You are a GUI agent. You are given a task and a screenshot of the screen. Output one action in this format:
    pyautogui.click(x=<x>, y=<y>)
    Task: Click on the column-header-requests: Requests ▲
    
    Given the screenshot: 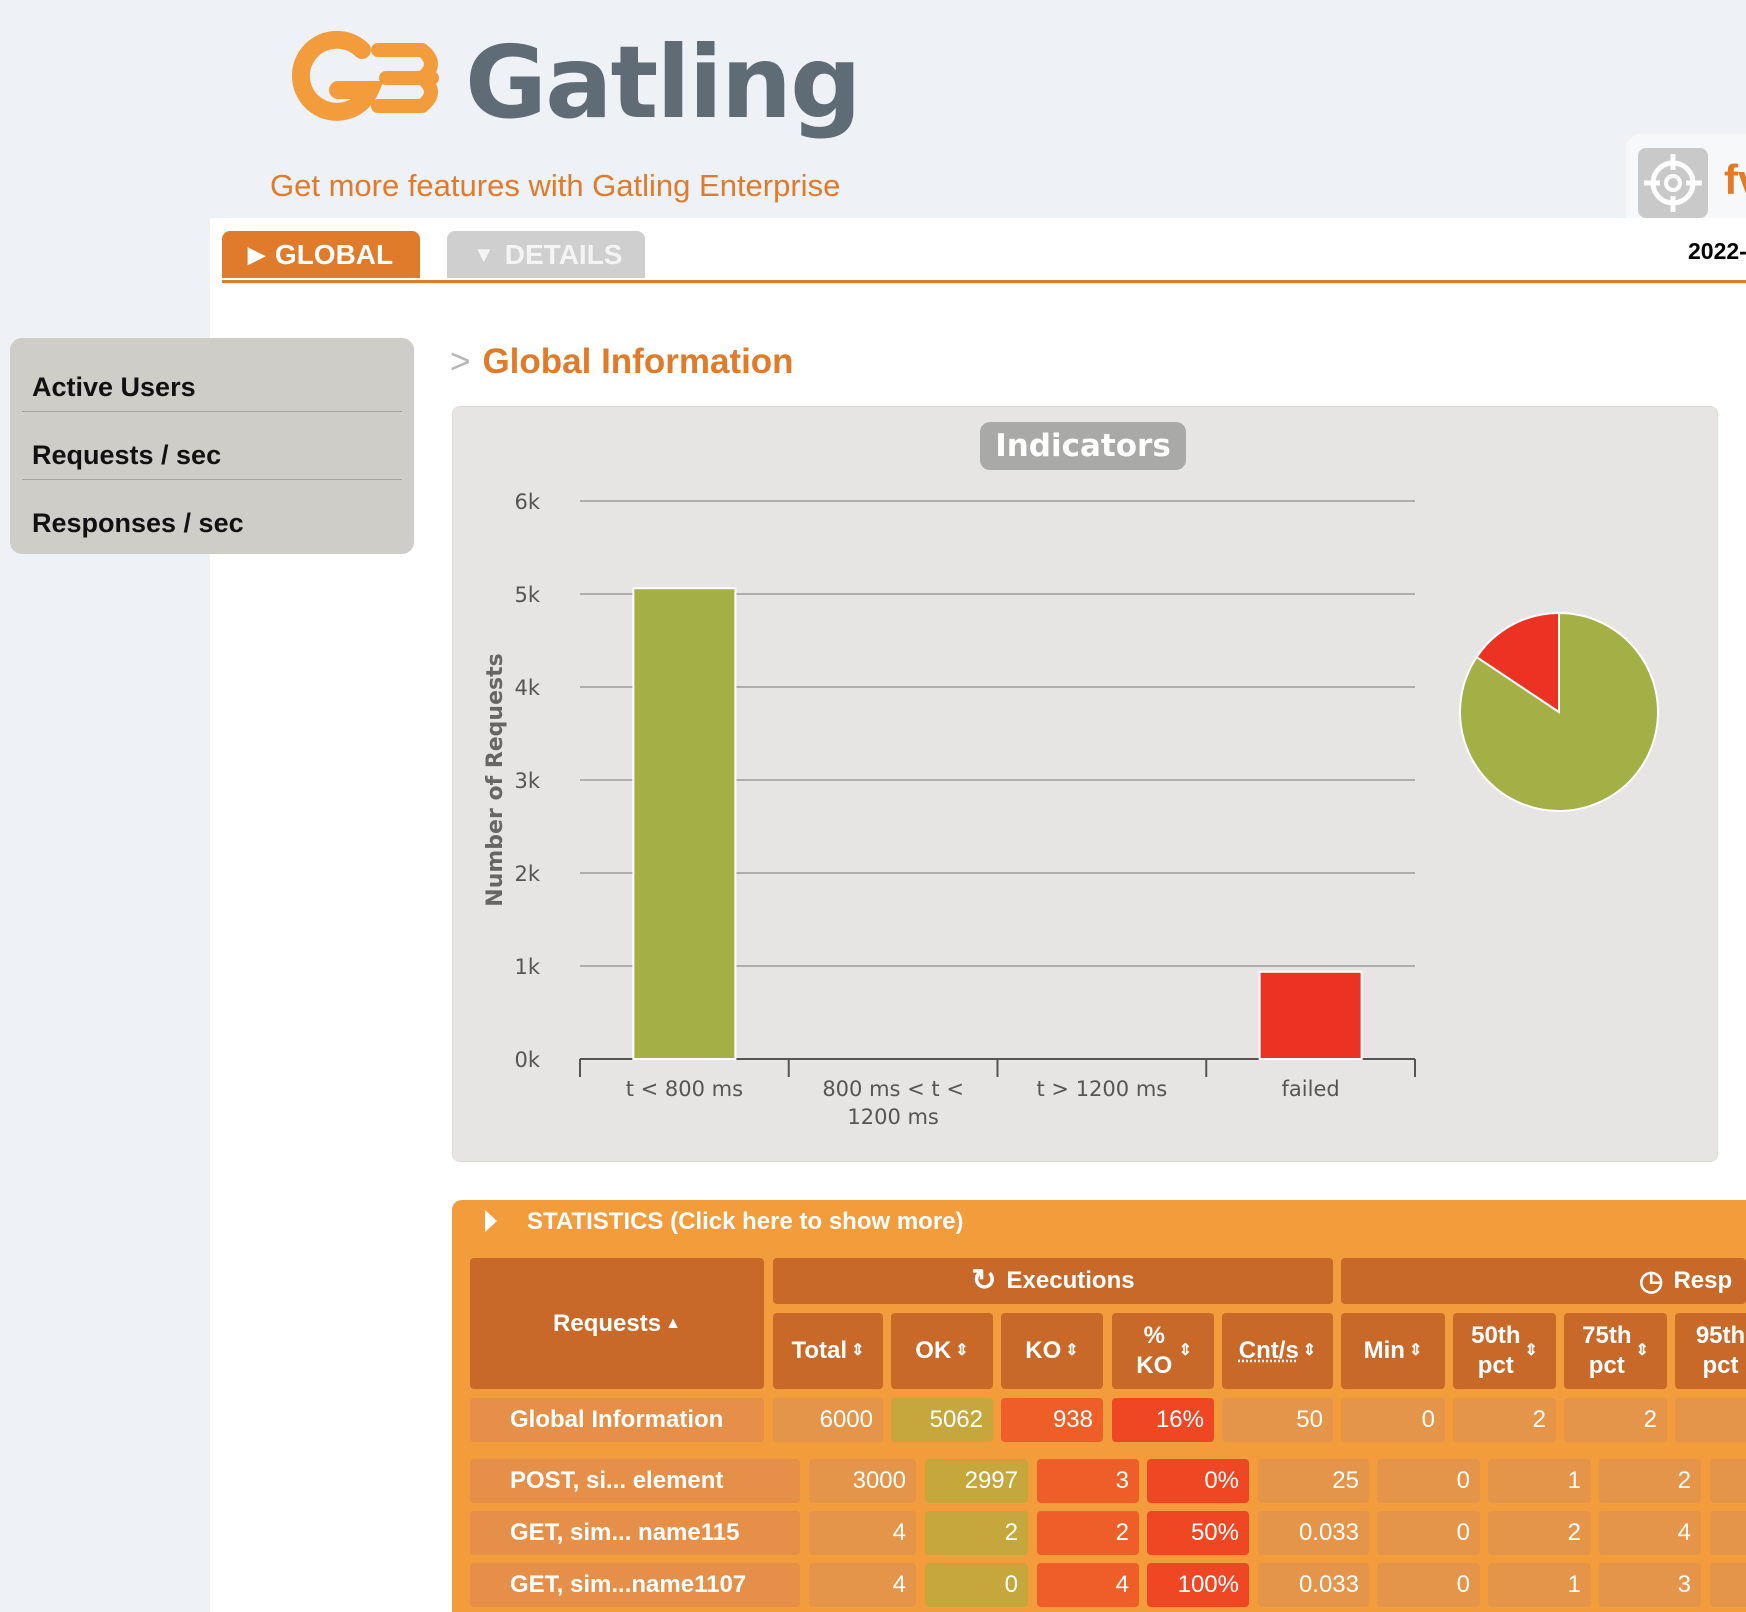 What is the action you would take?
    pyautogui.click(x=617, y=1323)
    